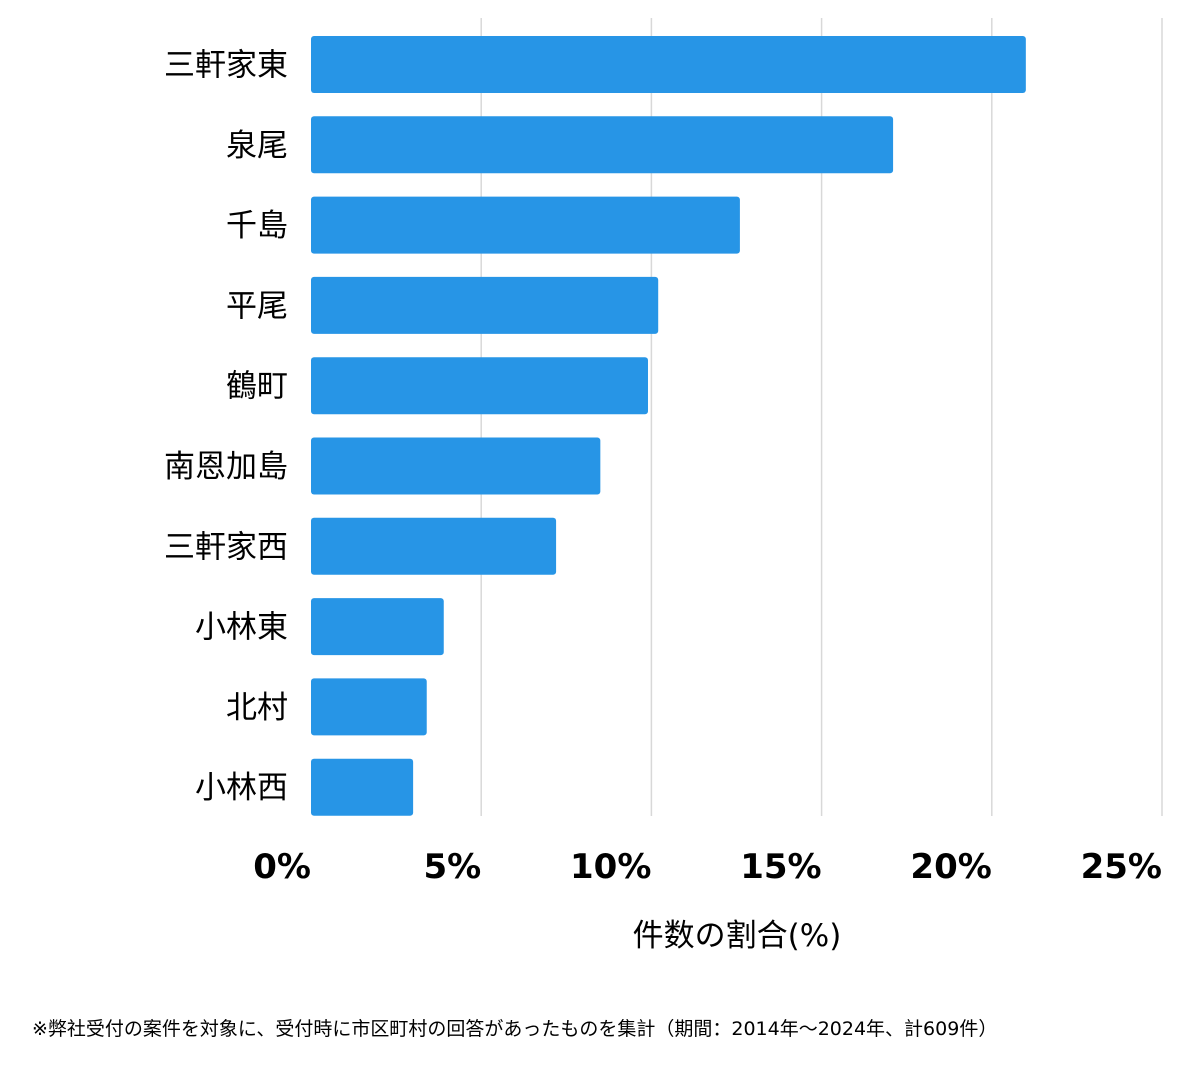  I want to click on x-tick-label: 15%, so click(780, 867).